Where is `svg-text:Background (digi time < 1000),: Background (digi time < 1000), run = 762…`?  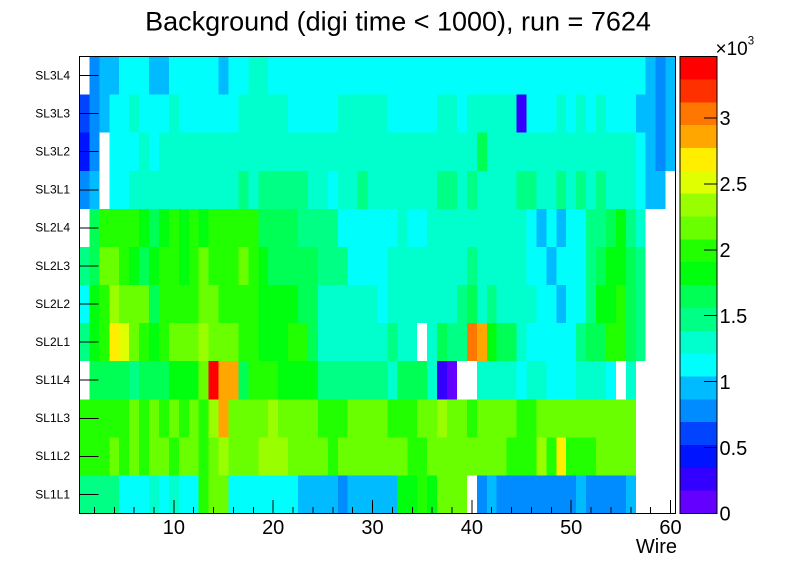
svg-text:Background (digi time < 1000),: Background (digi time < 1000), run = 762… is located at coordinates (398, 21).